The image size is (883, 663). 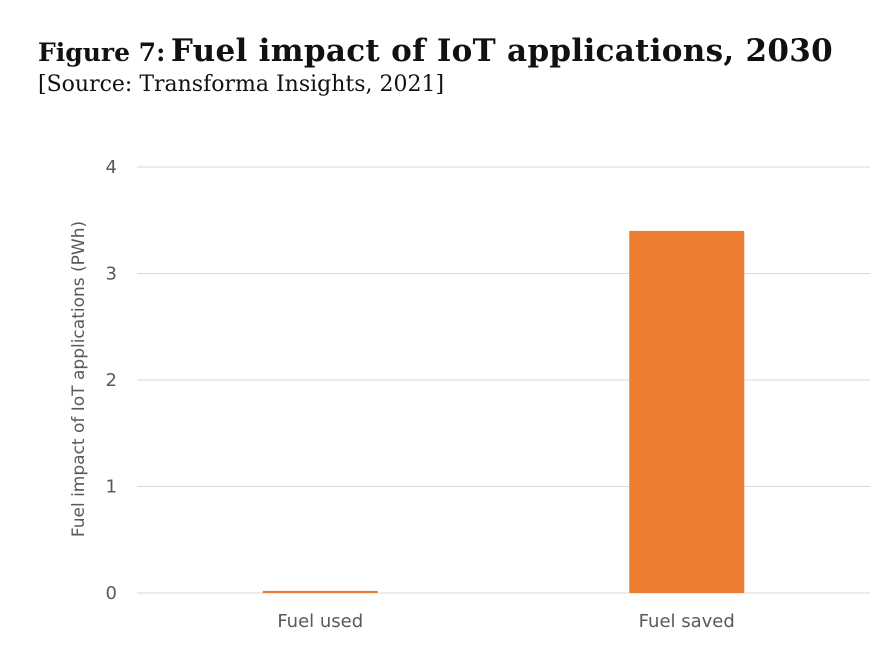 I want to click on y-tick-label: 2, so click(x=111, y=380).